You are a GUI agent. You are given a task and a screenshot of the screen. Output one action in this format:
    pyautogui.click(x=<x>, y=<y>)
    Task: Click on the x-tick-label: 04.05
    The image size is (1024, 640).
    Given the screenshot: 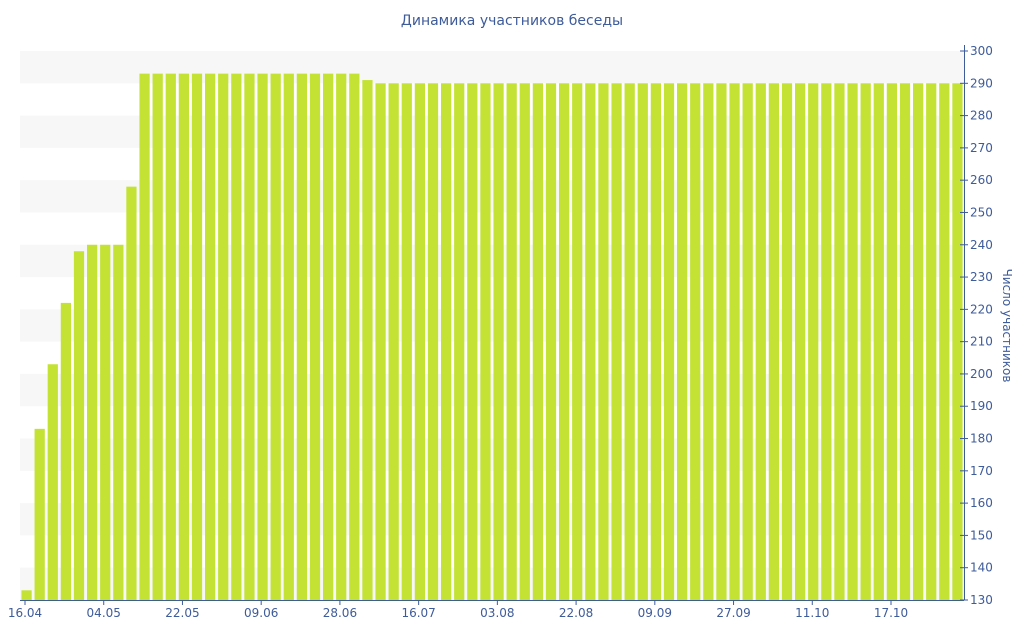 What is the action you would take?
    pyautogui.click(x=104, y=613)
    